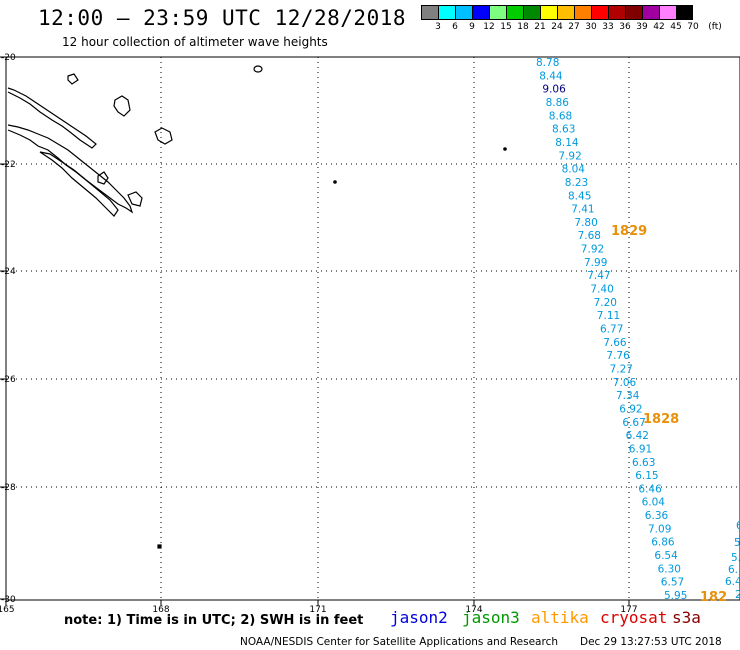 Image resolution: width=740 pixels, height=650 pixels. What do you see at coordinates (713, 597) in the screenshot?
I see `pass-time-label: 182` at bounding box center [713, 597].